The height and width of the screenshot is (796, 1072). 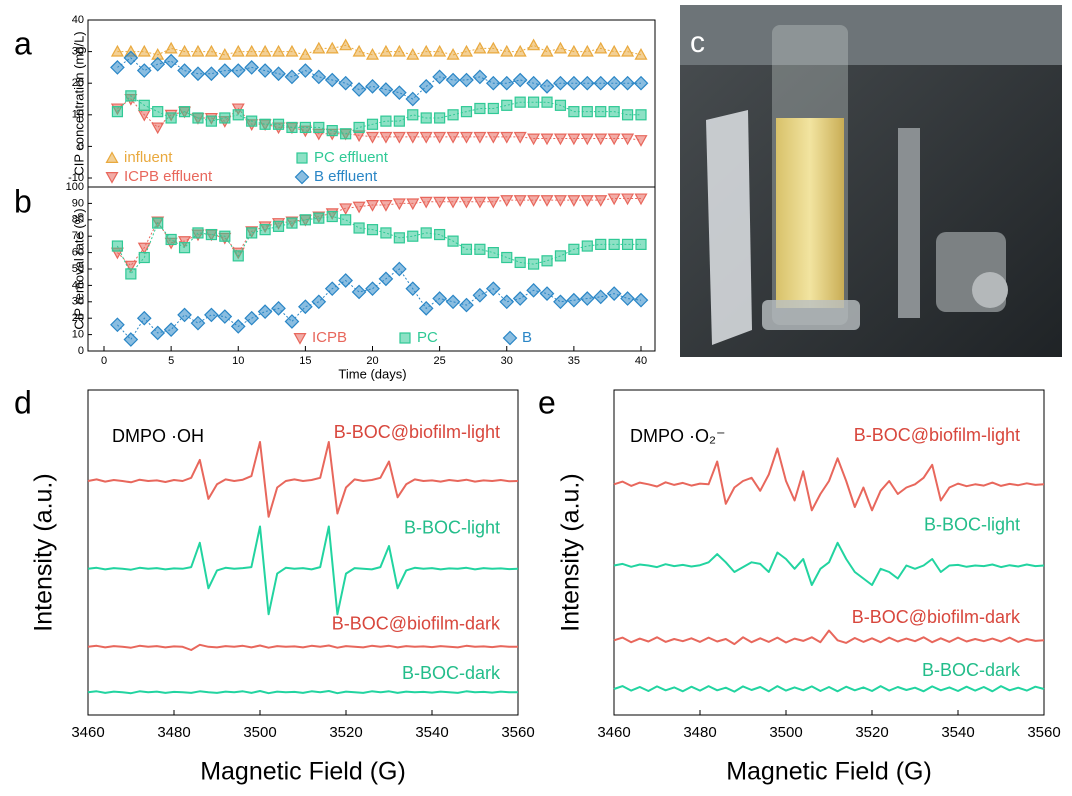 What do you see at coordinates (168, 176) in the screenshot?
I see `legend-label: ICPB effluent` at bounding box center [168, 176].